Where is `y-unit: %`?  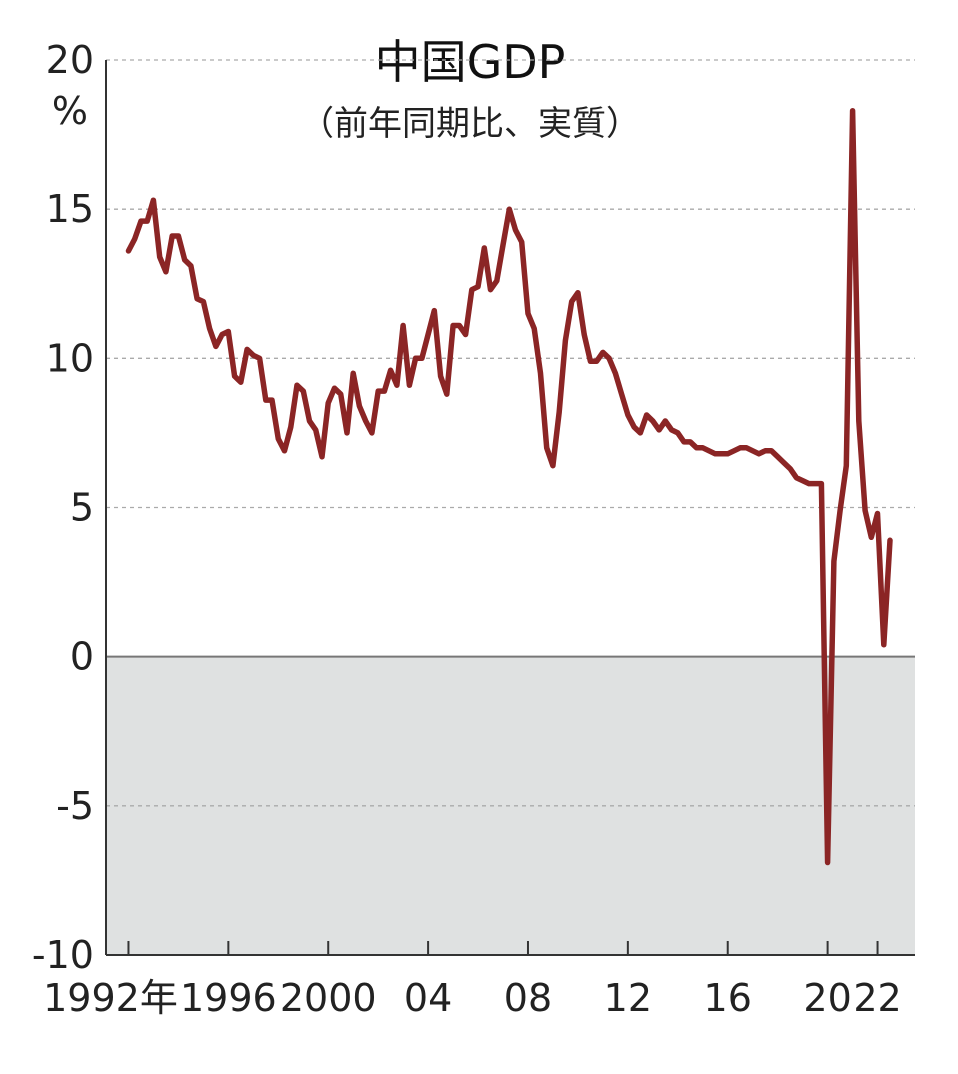
y-unit: % is located at coordinates (70, 111).